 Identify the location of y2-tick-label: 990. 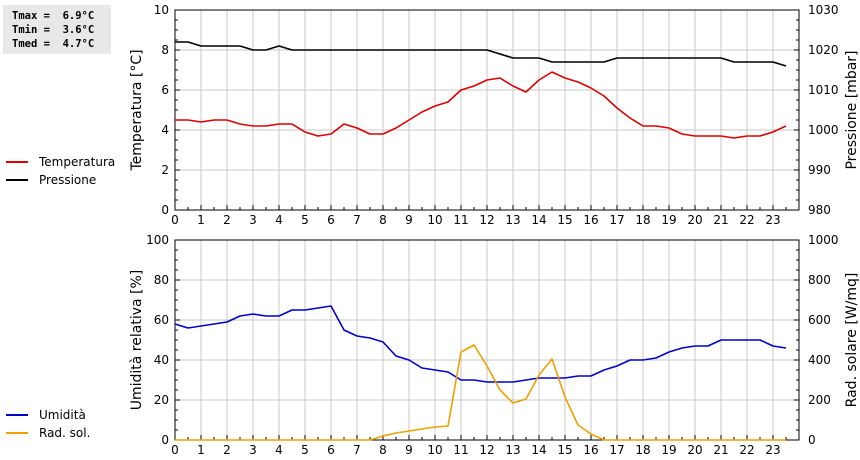
(819, 170).